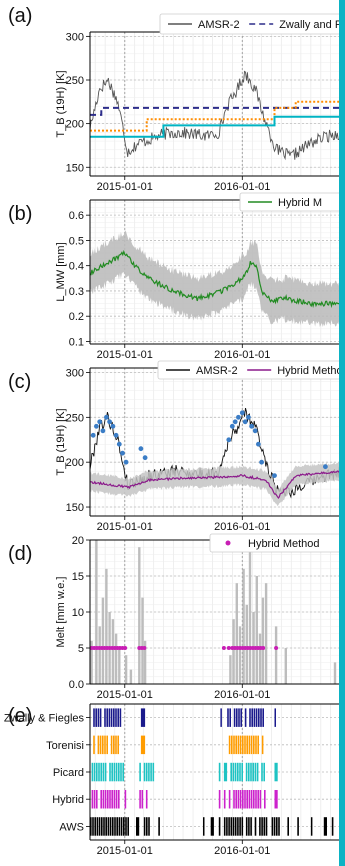 This screenshot has width=345, height=866. Describe the element at coordinates (75, 125) in the screenshot. I see `y-tick-label: 200` at that location.